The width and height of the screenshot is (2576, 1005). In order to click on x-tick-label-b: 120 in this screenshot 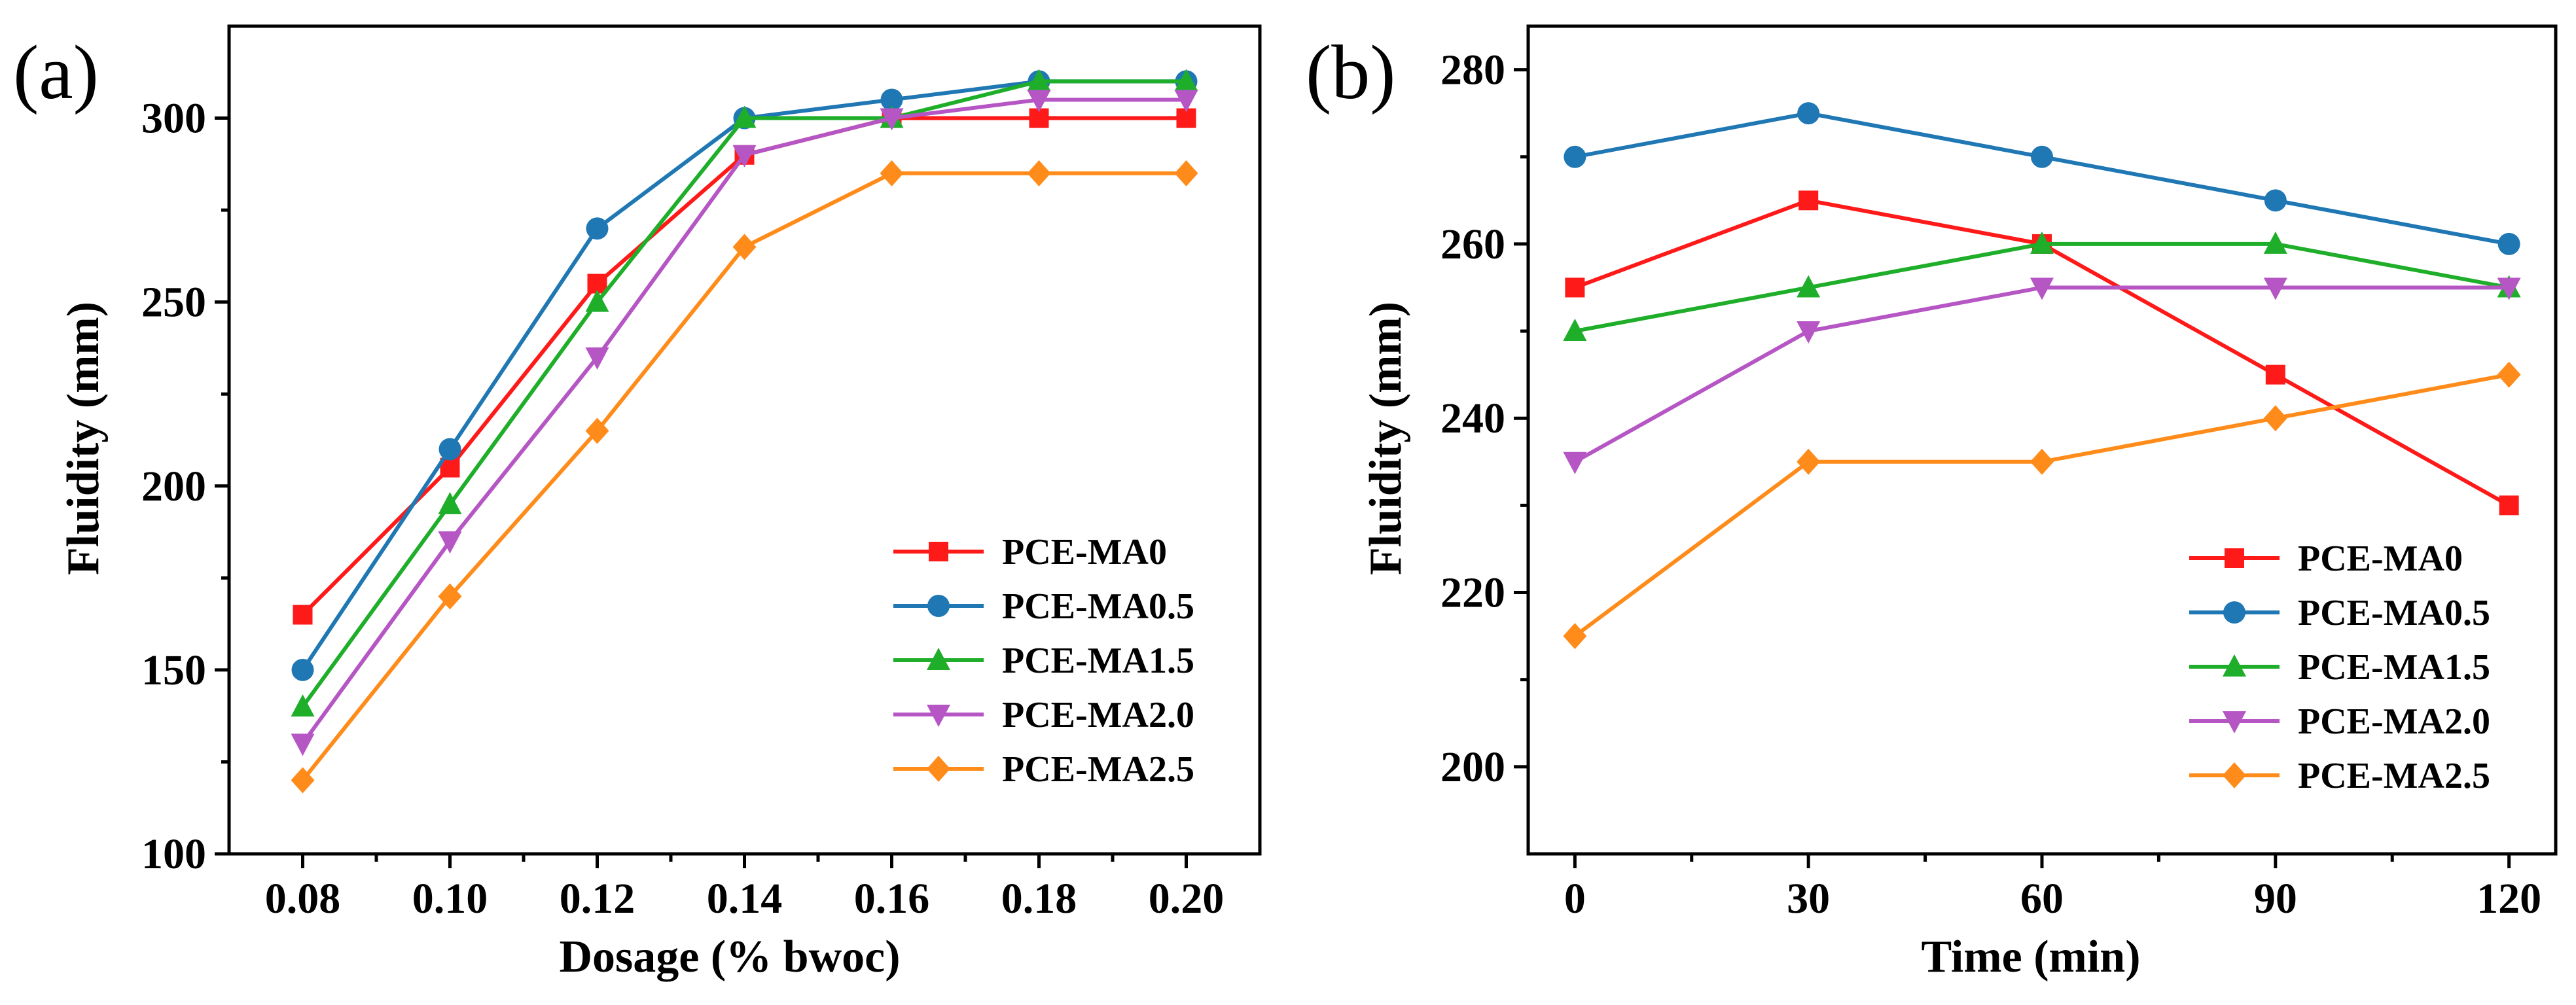, I will do `click(2509, 899)`.